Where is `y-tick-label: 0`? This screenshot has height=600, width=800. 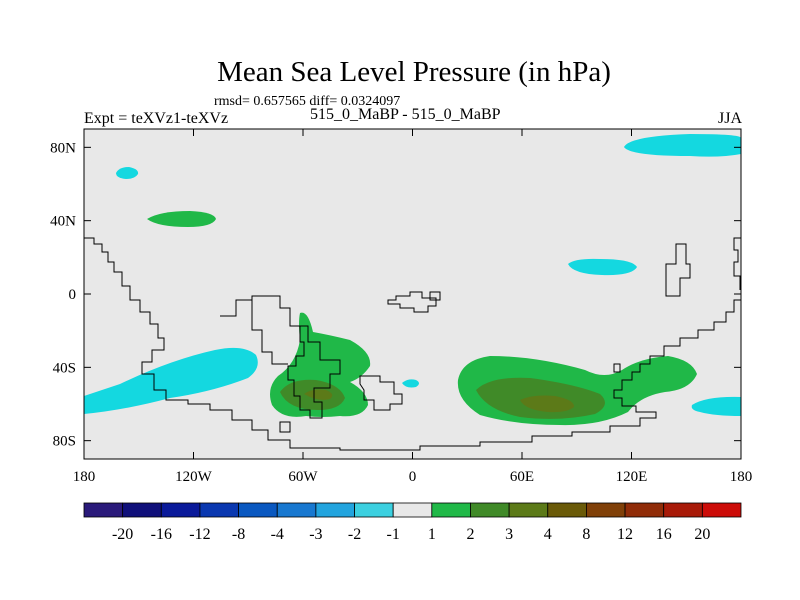
y-tick-label: 0 is located at coordinates (73, 295).